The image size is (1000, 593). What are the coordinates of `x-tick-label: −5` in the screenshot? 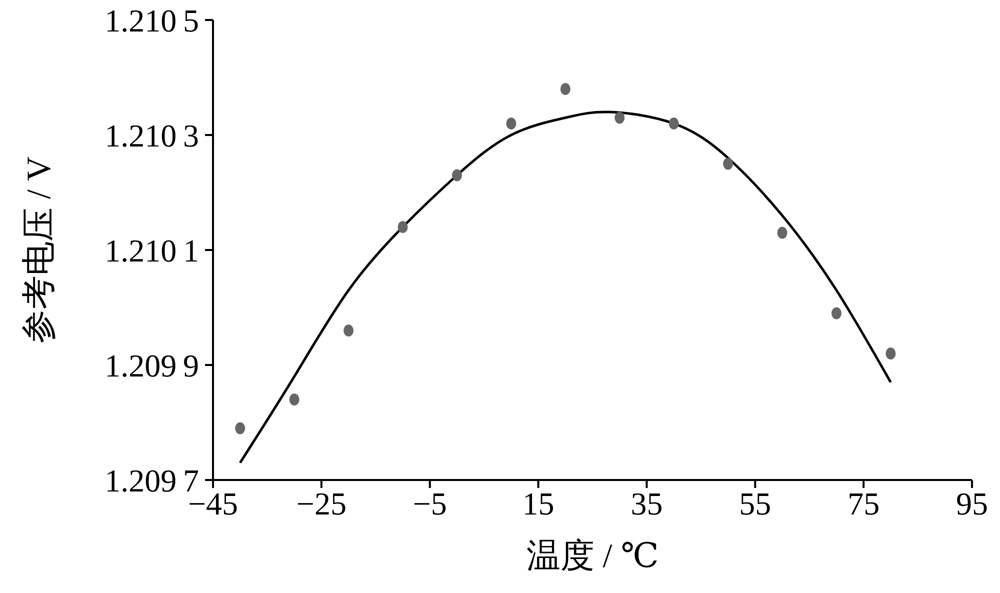 It's located at (429, 504).